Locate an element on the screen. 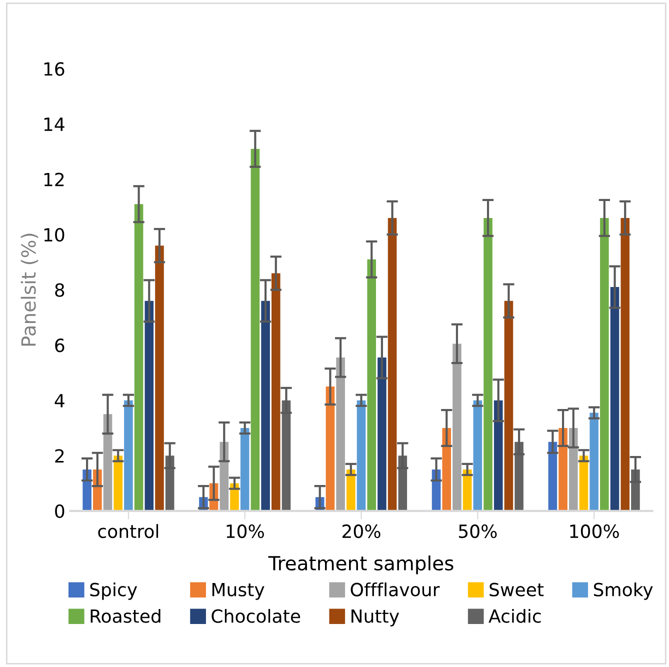 This screenshot has width=669, height=667. y-tick-label: 4 is located at coordinates (59, 401).